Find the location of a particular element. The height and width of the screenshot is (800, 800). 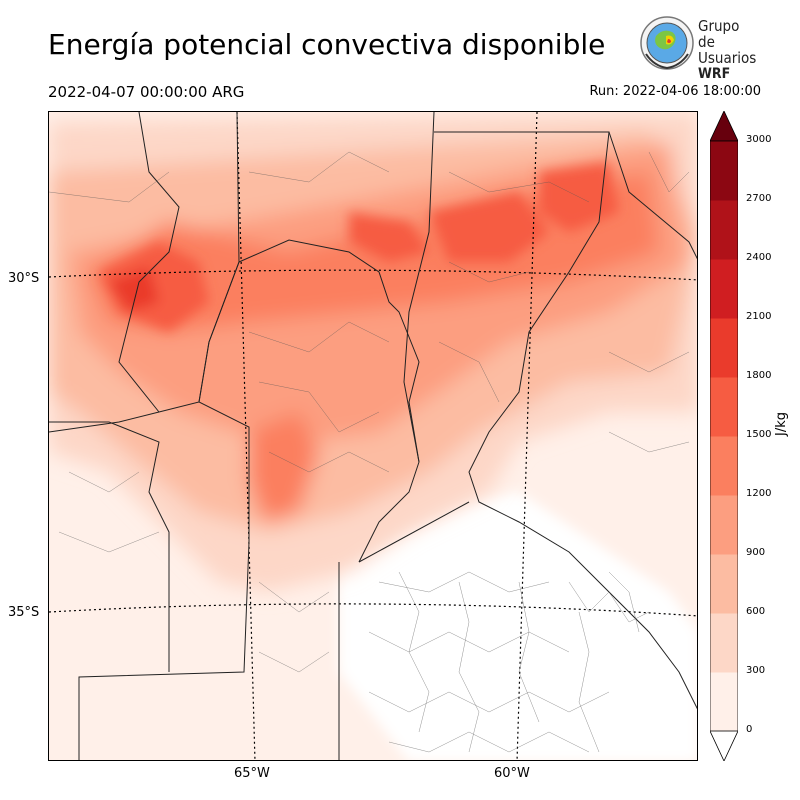

colorbar-tick-label: 2100 is located at coordinates (759, 316).